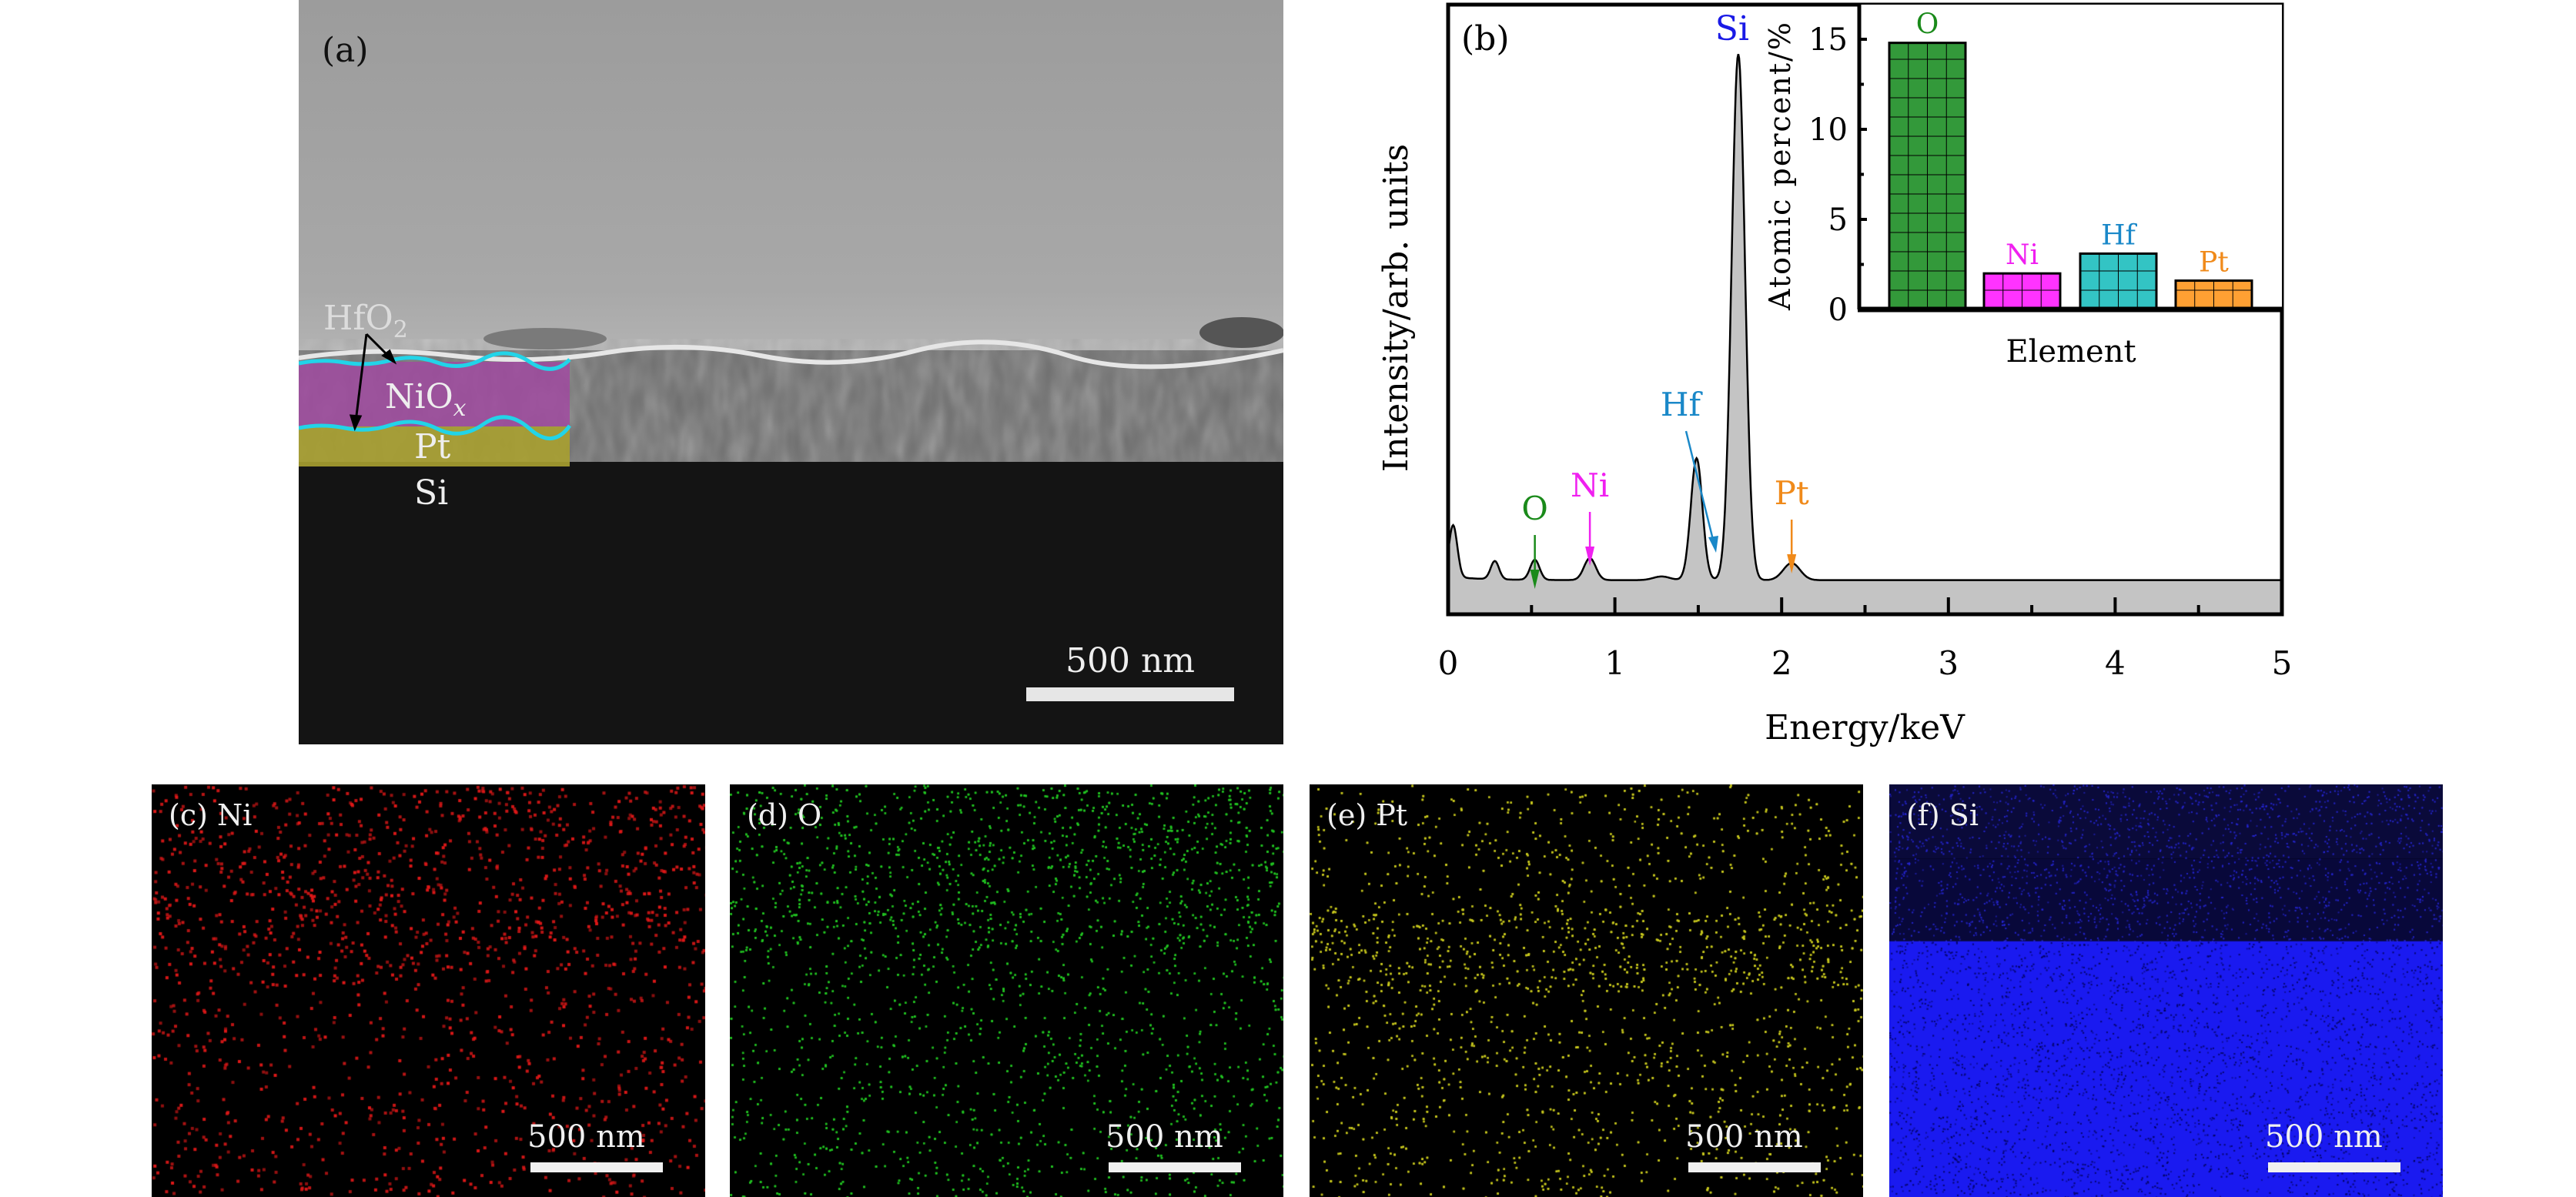 This screenshot has height=1197, width=2576. I want to click on pt-arrowhead, so click(1792, 564).